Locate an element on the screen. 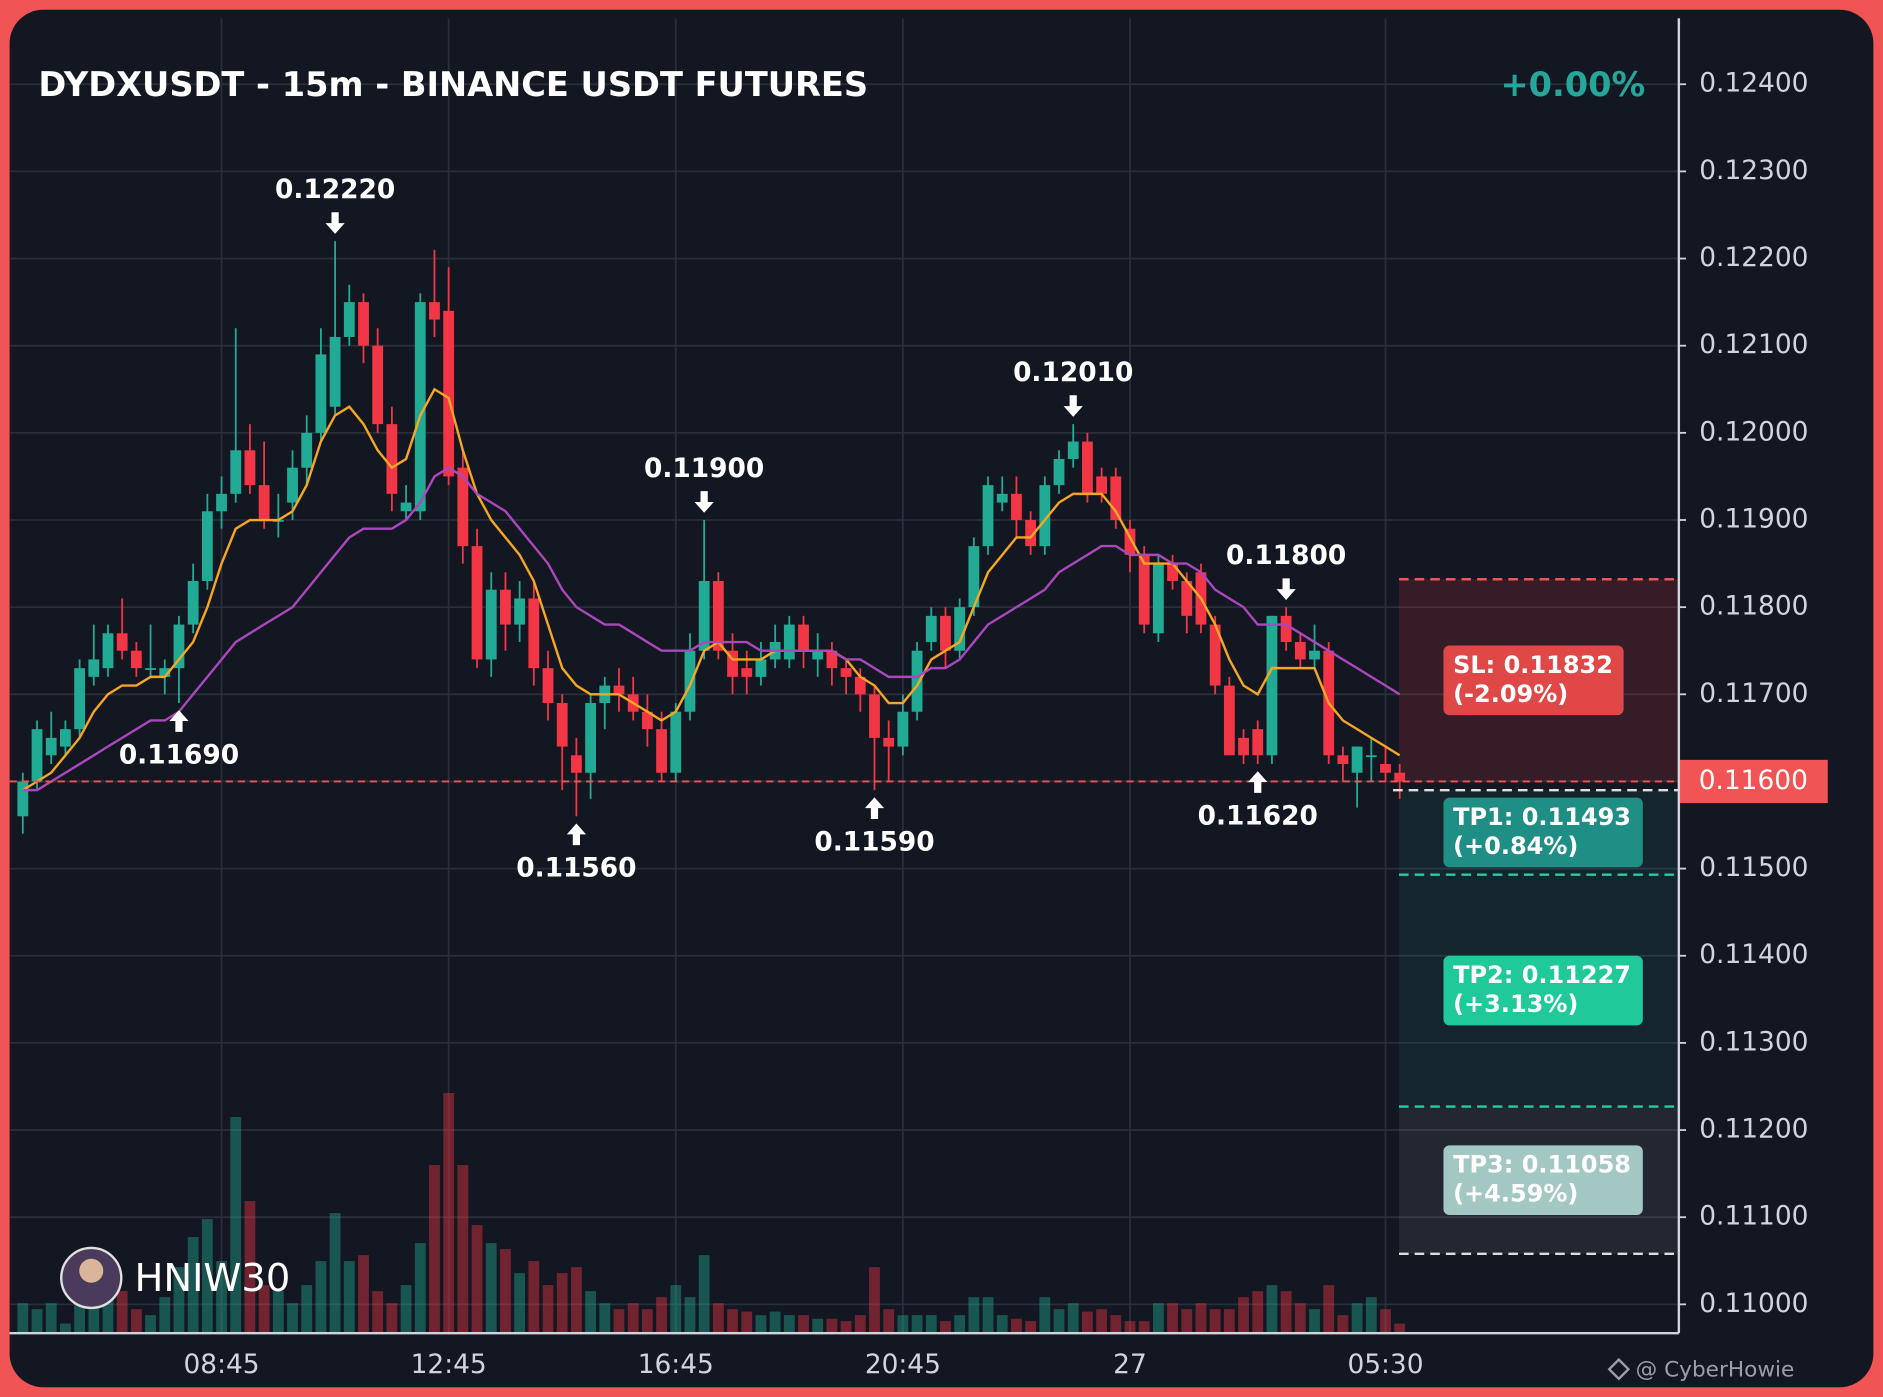 The image size is (1883, 1397). y-tick-label: 0.12000 is located at coordinates (1753, 431).